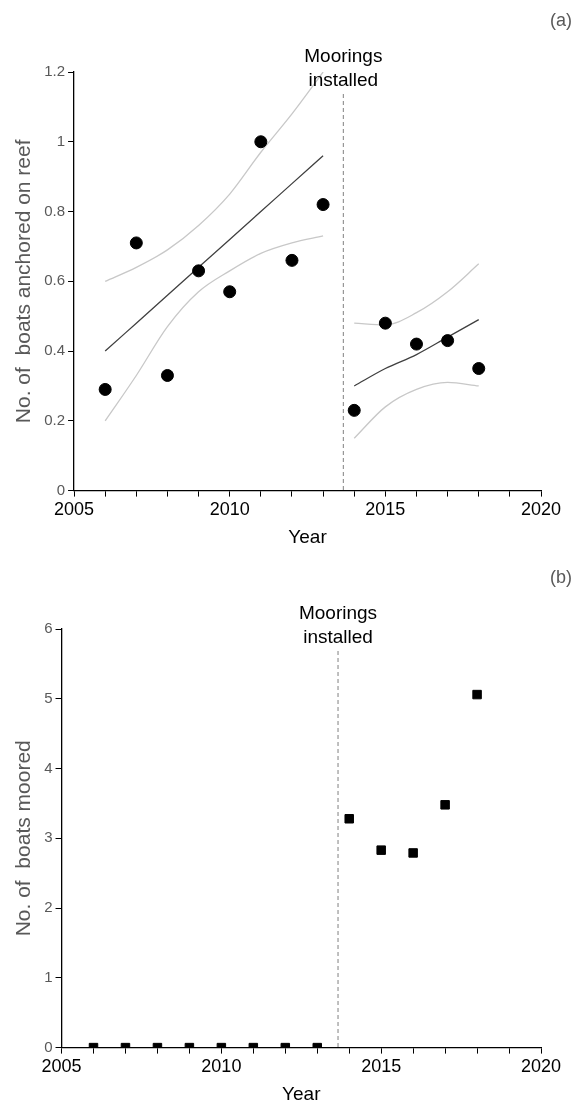 The image size is (581, 1114). What do you see at coordinates (48, 837) in the screenshot?
I see `y-tick-label: 3` at bounding box center [48, 837].